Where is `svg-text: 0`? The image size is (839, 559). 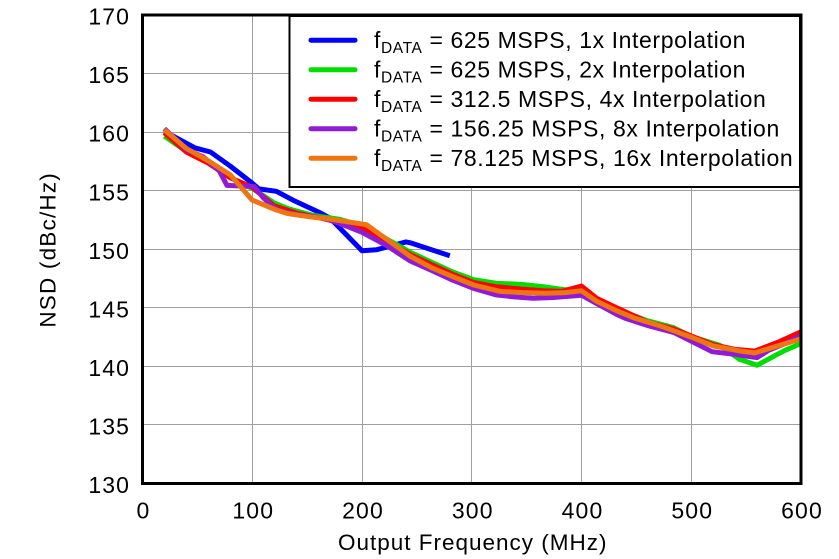
svg-text: 0 is located at coordinates (144, 510).